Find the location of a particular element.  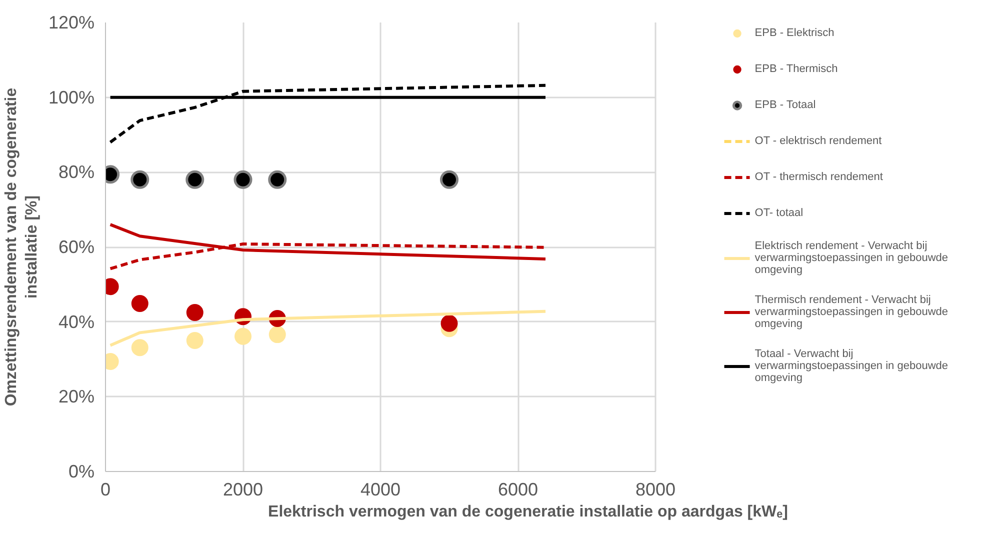

legend-label: EPB - Thermisch is located at coordinates (796, 69).